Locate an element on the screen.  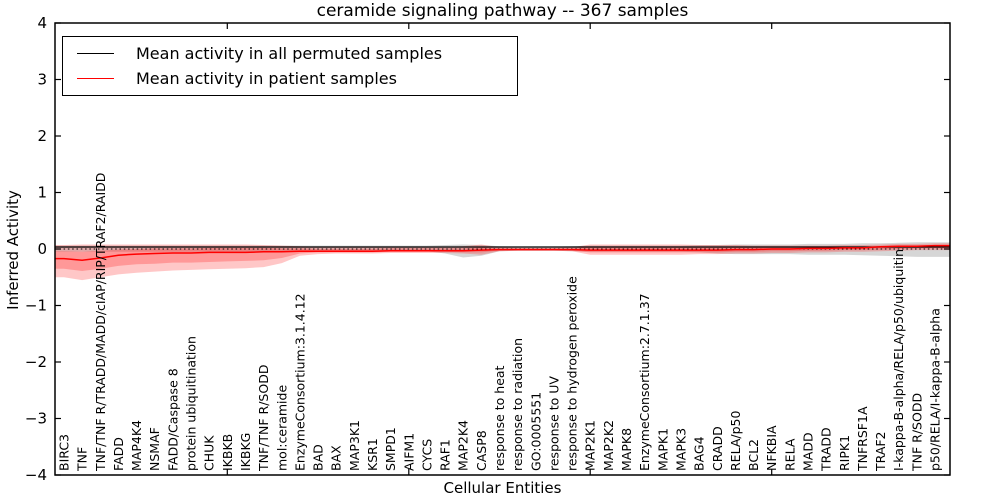
x-category-label: CRADD is located at coordinates (717, 448).